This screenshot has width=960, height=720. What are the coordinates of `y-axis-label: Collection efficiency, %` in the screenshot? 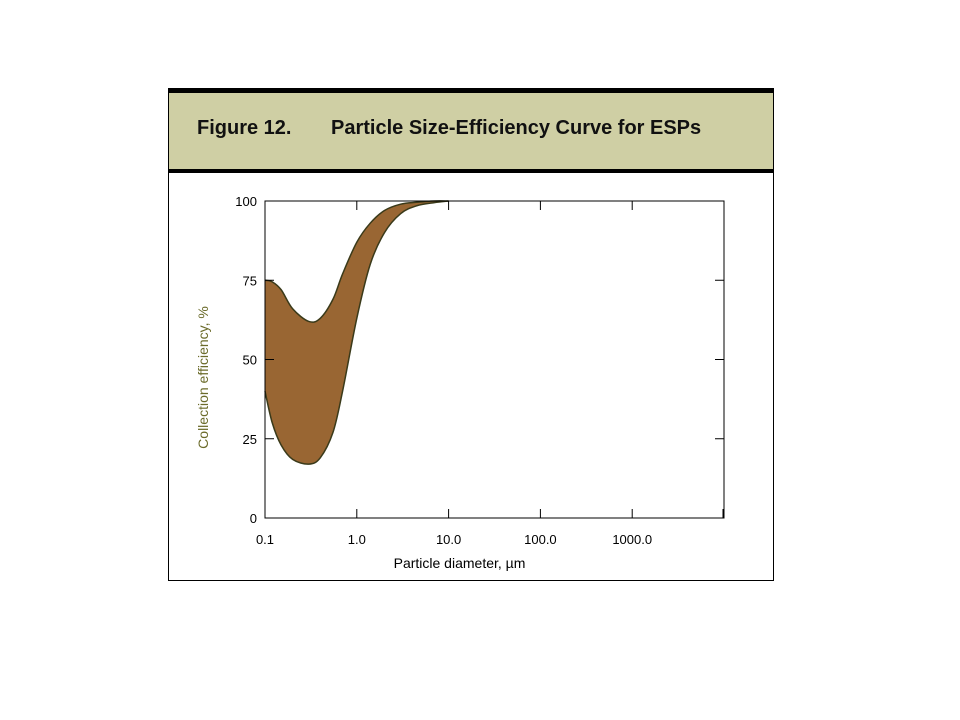 It's located at (203, 377).